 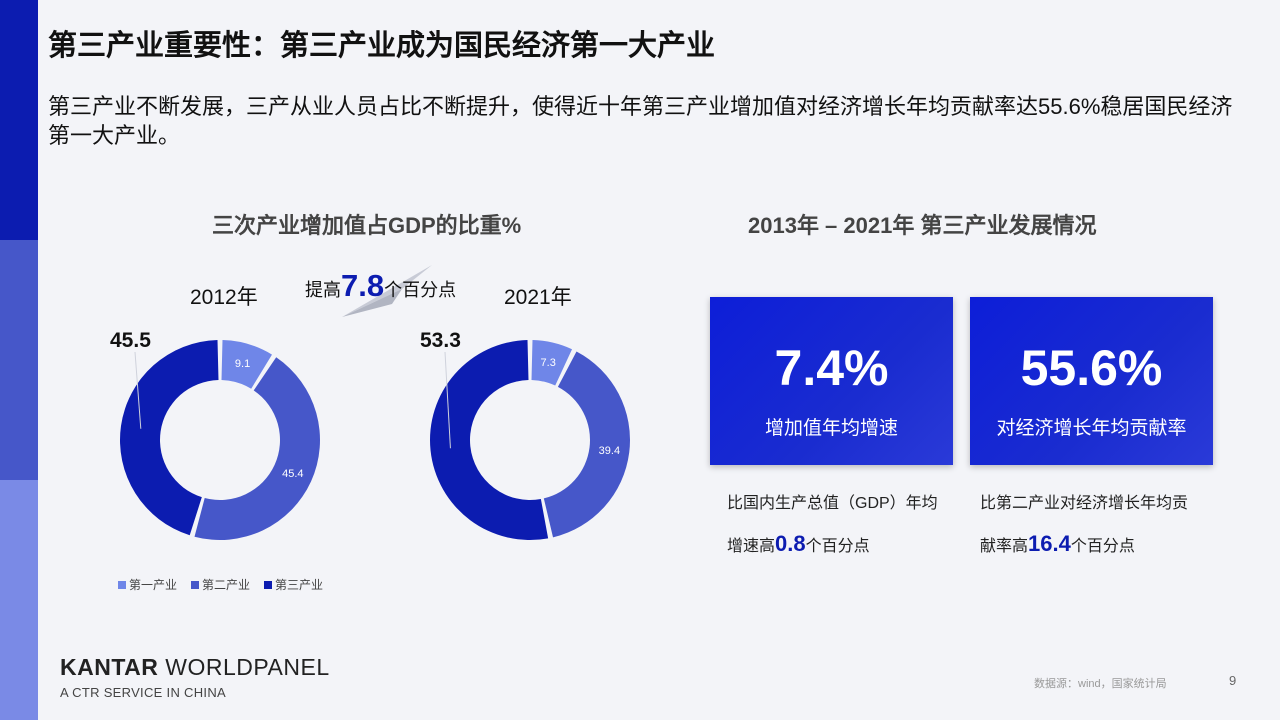 I want to click on stat-label-contribution: 对经济增长年均贡献率, so click(x=1091, y=428).